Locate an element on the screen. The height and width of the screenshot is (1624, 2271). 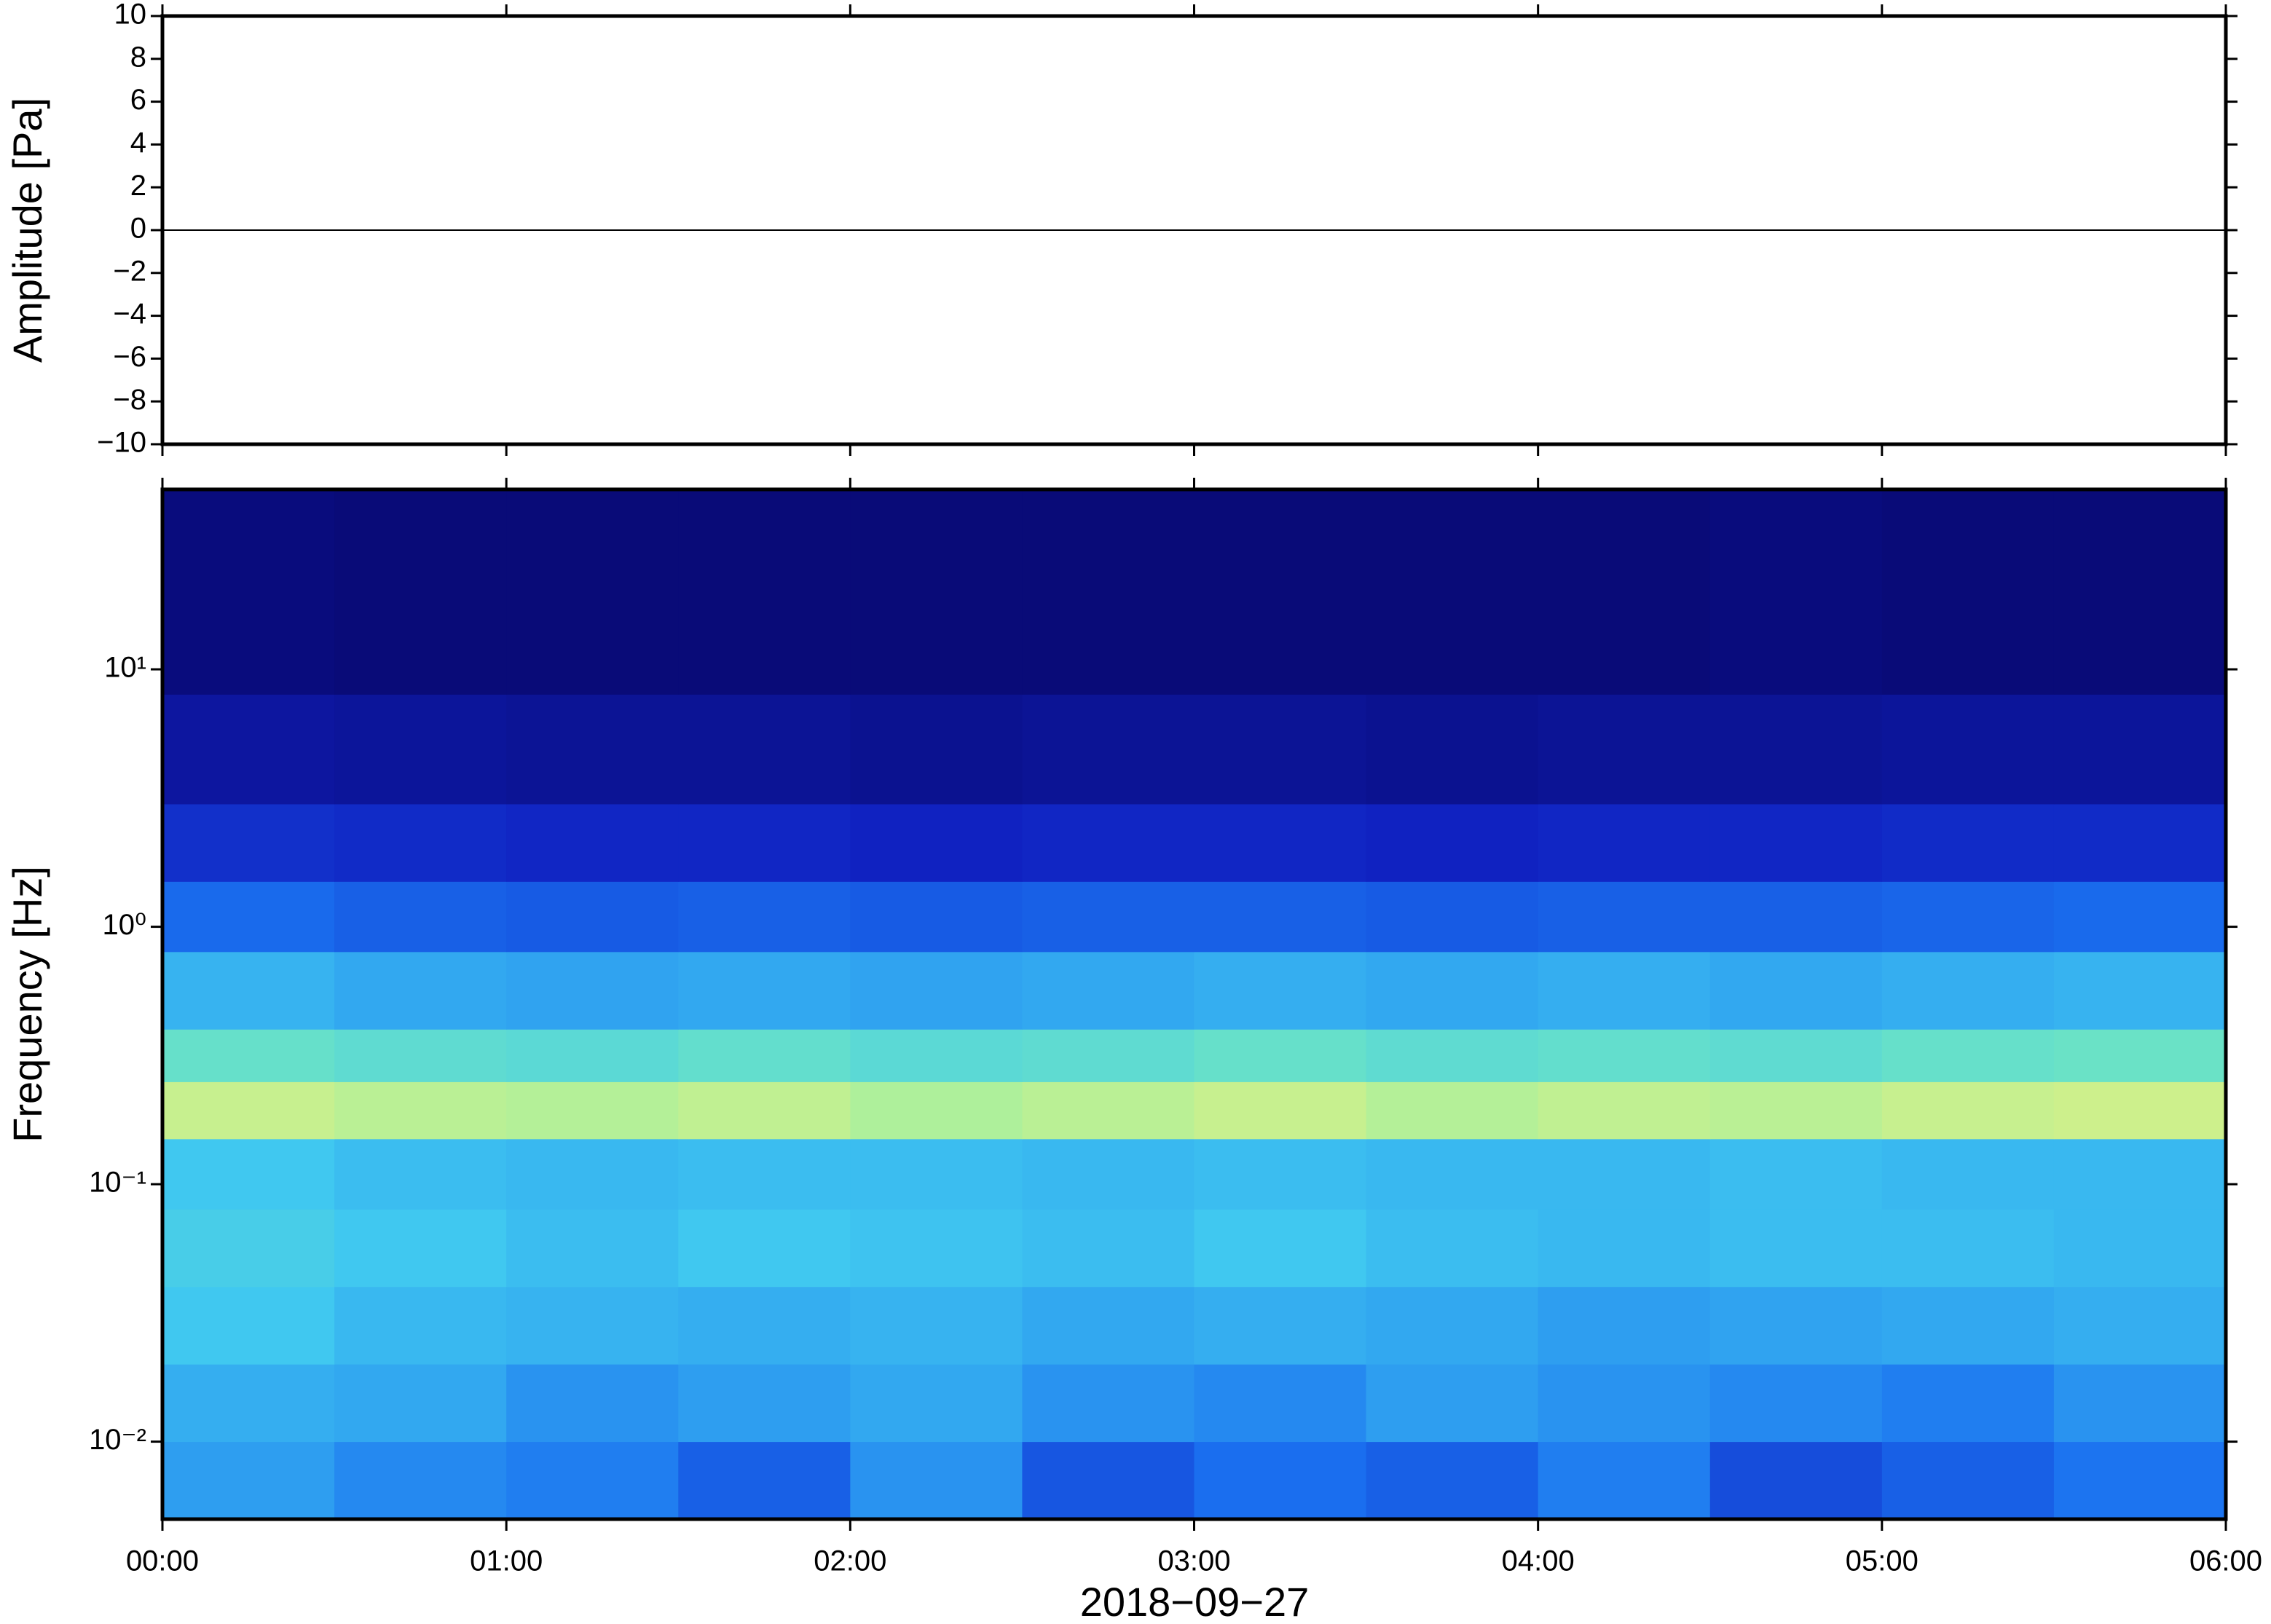
y-tick-label: 10 is located at coordinates (130, 15).